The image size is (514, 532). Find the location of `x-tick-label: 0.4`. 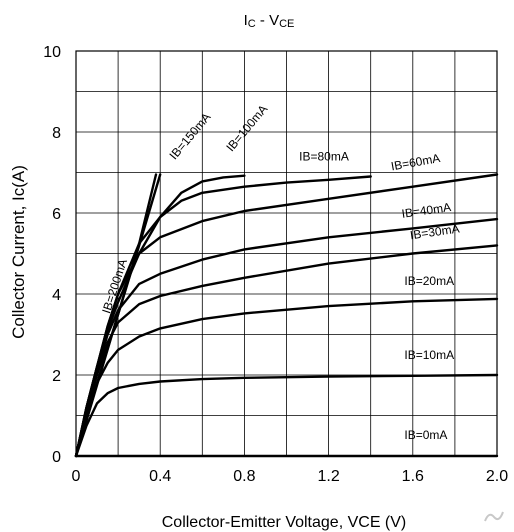

x-tick-label: 0.4 is located at coordinates (160, 476).